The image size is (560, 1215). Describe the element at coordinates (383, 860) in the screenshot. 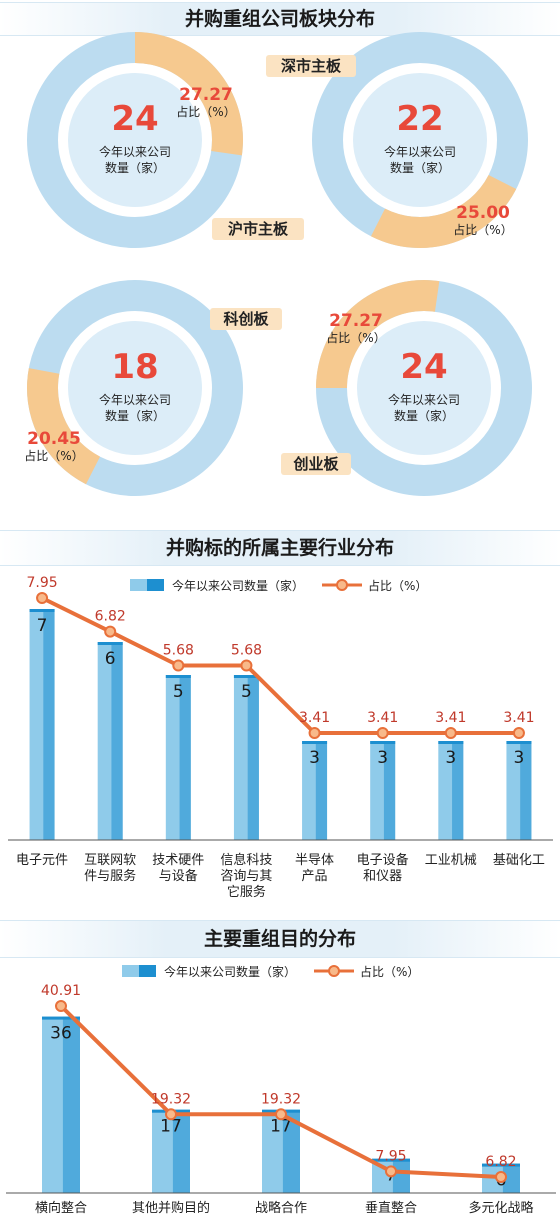

I see `category-label: 电子设备` at that location.